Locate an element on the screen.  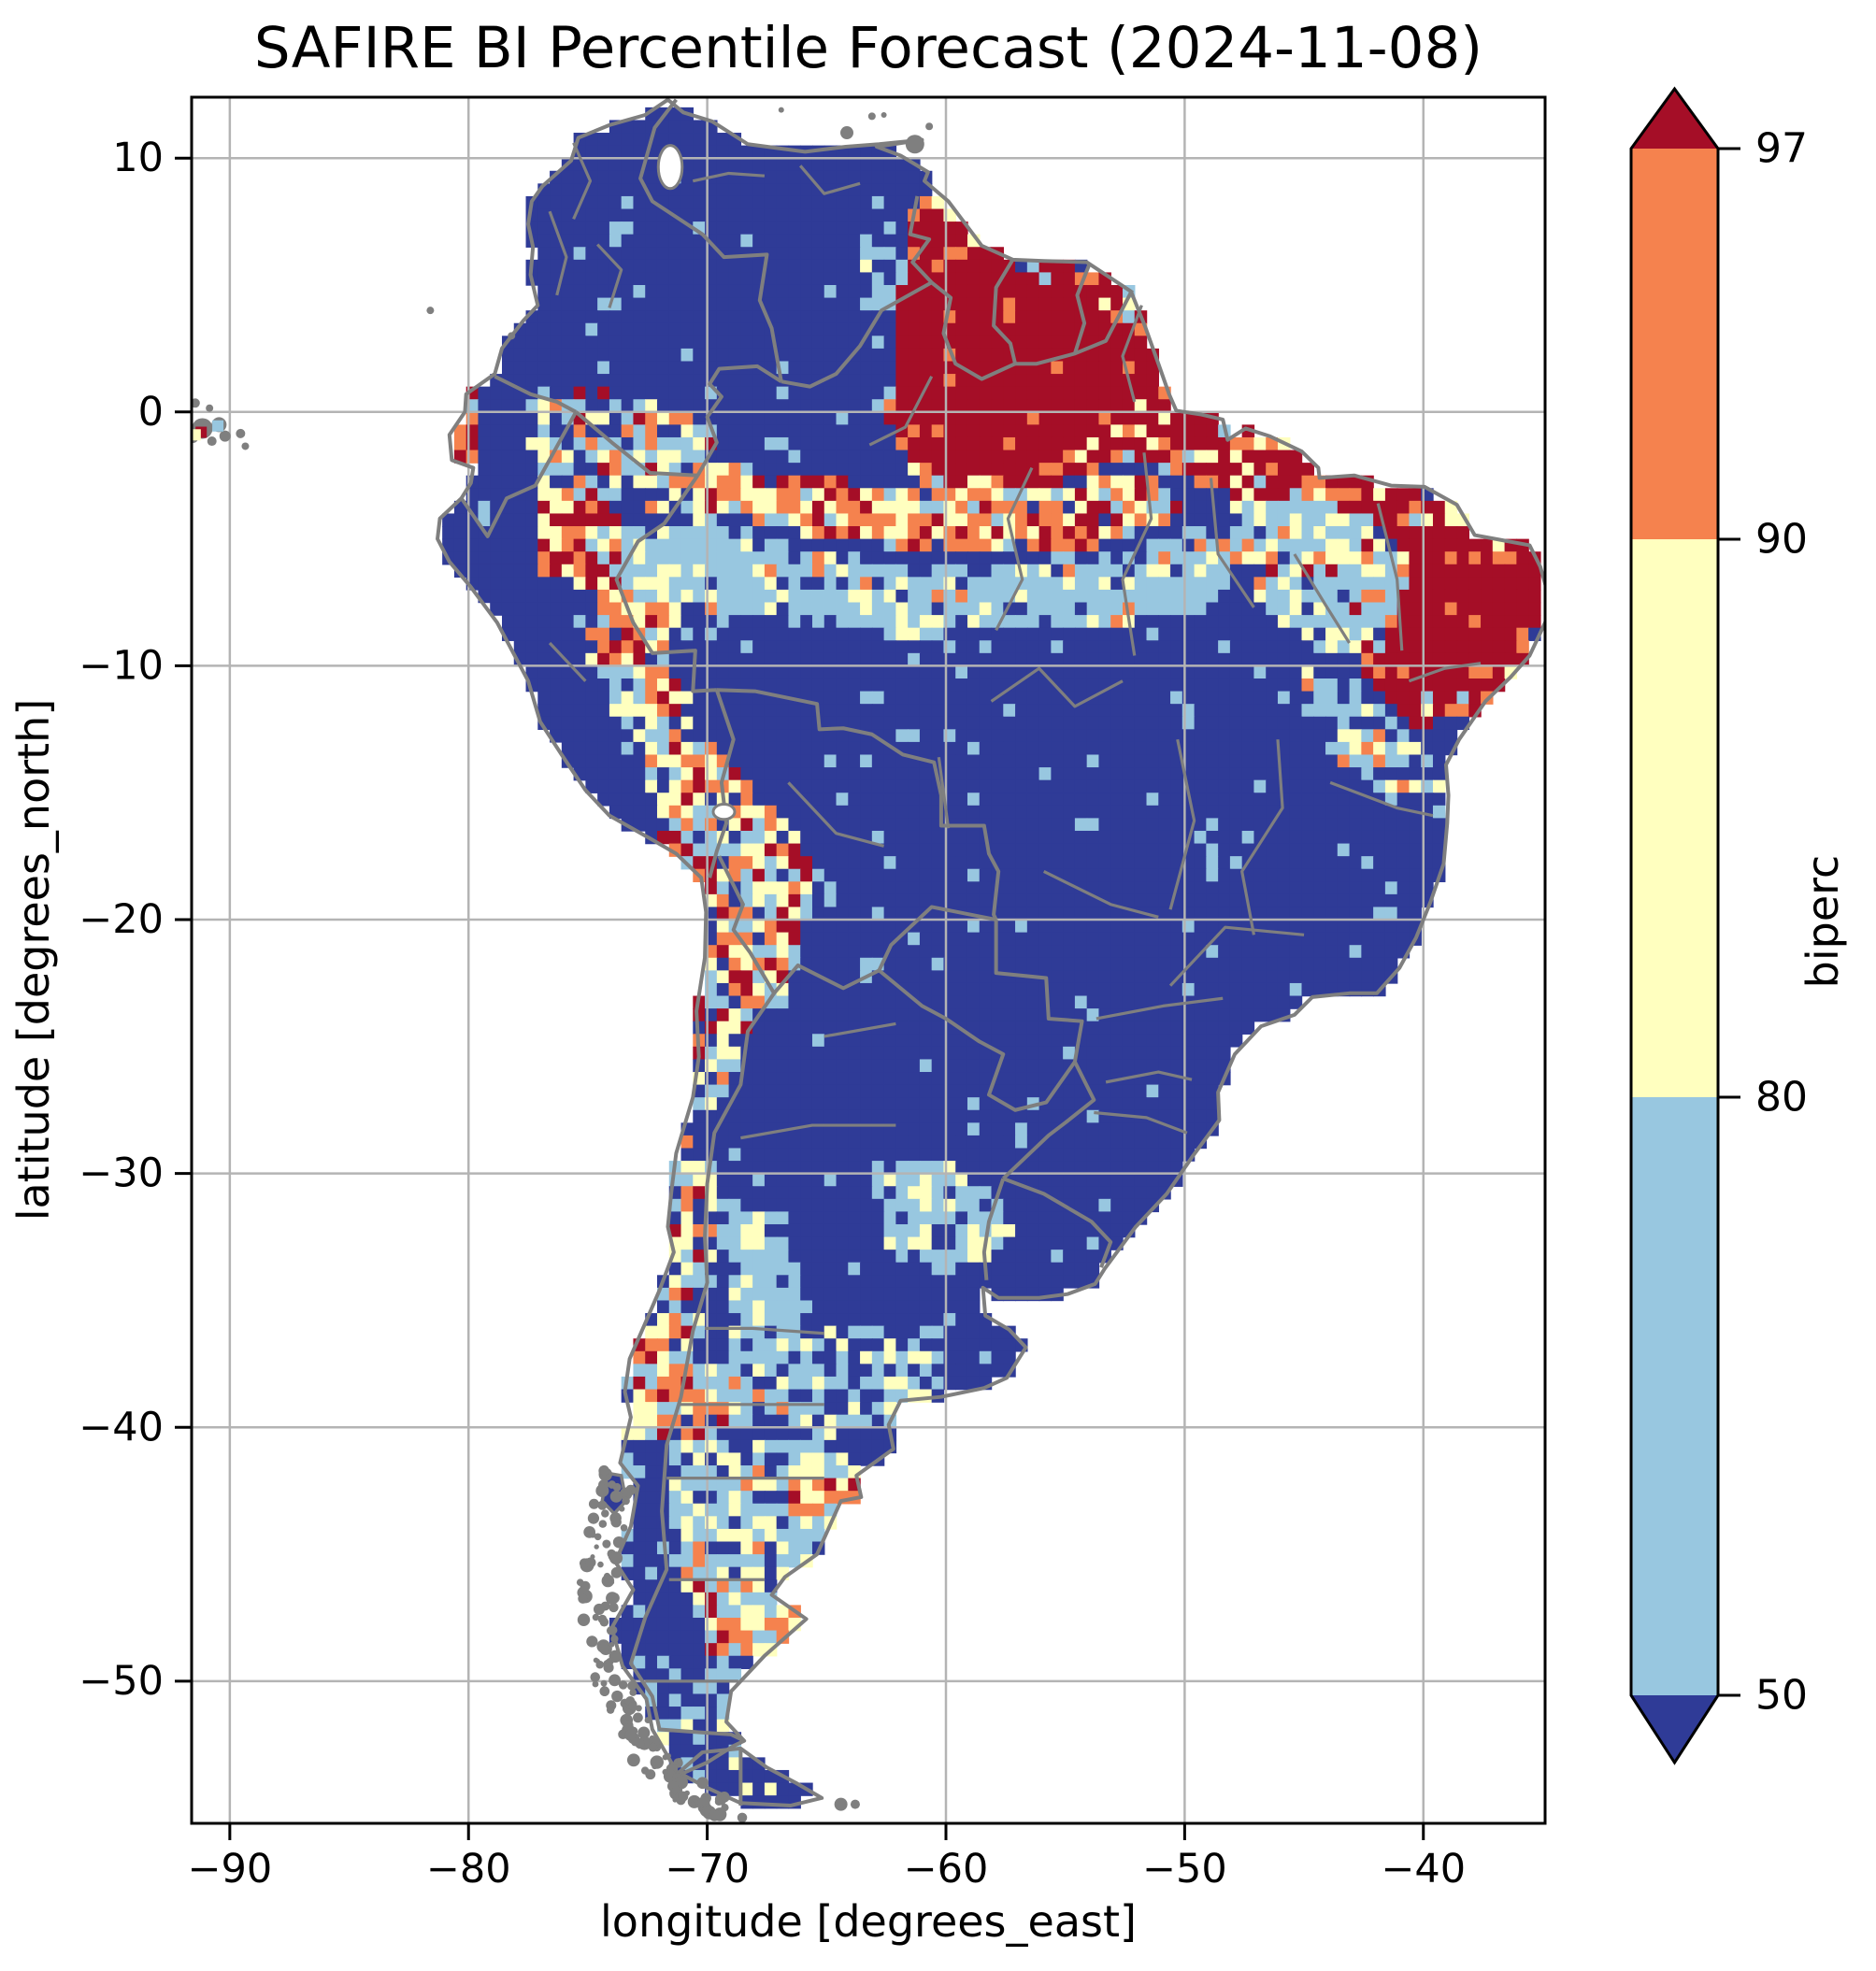
colorbar-tick-label: 97 is located at coordinates (1782, 149).